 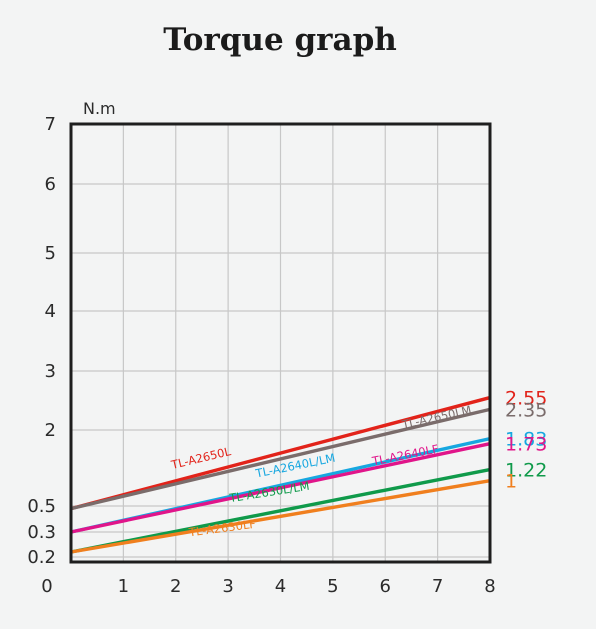 What do you see at coordinates (511, 482) in the screenshot?
I see `end-value-label: 1` at bounding box center [511, 482].